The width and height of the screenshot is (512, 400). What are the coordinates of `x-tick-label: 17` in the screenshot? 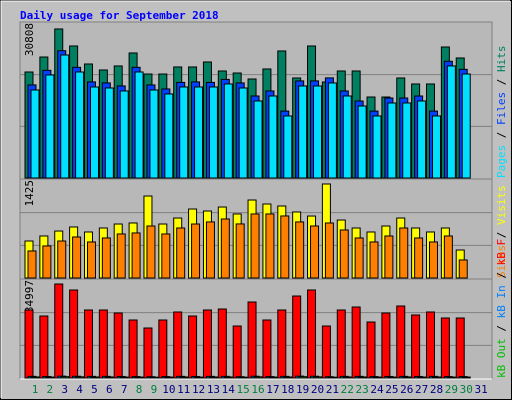 It's located at (272, 389).